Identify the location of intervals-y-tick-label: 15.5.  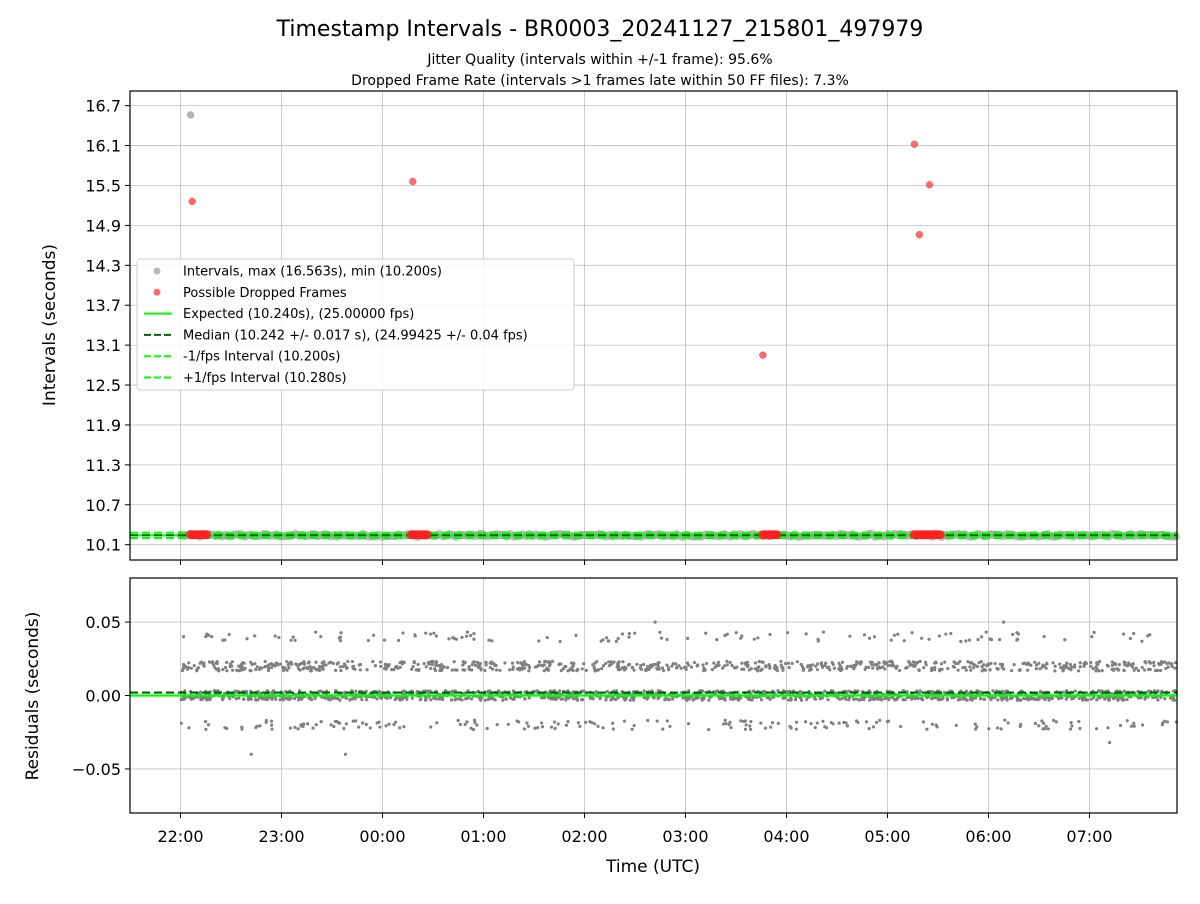
(103, 185).